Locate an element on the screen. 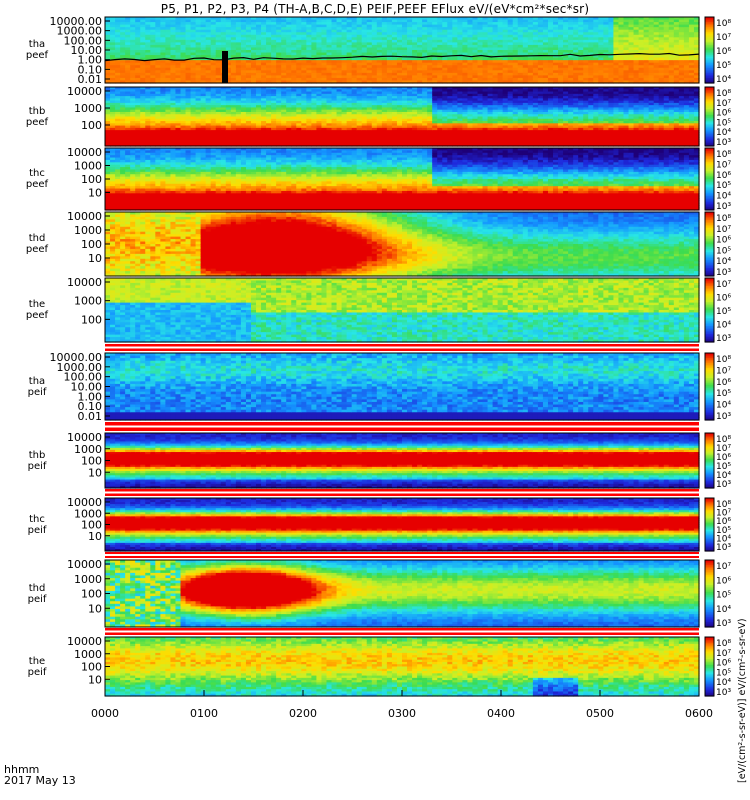 This screenshot has width=750, height=800. panel-label: the peif is located at coordinates (37, 667).